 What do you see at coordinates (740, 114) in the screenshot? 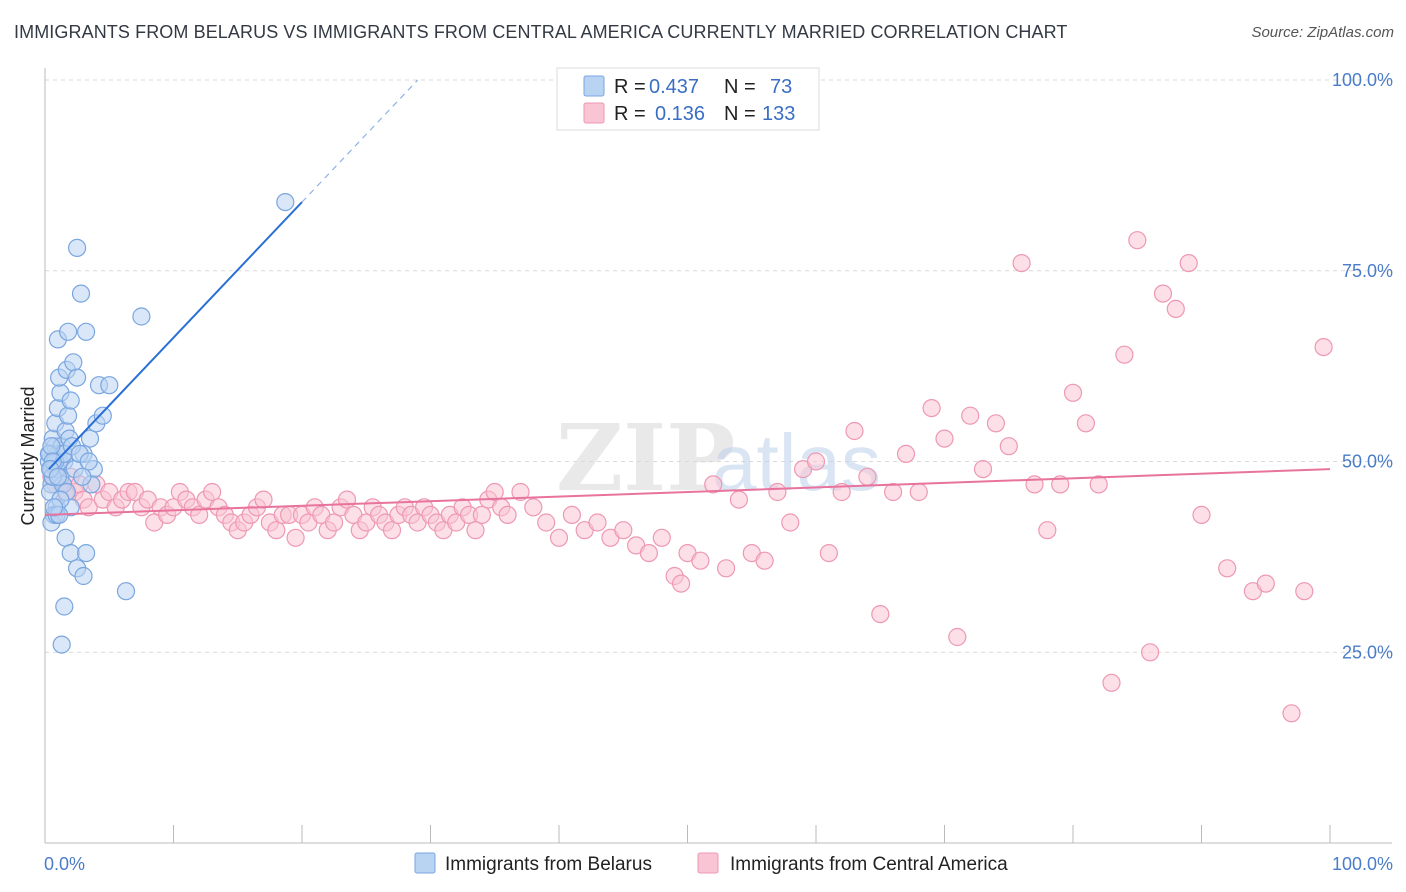
I see `legend-n-label-central-america: N =` at bounding box center [740, 114].